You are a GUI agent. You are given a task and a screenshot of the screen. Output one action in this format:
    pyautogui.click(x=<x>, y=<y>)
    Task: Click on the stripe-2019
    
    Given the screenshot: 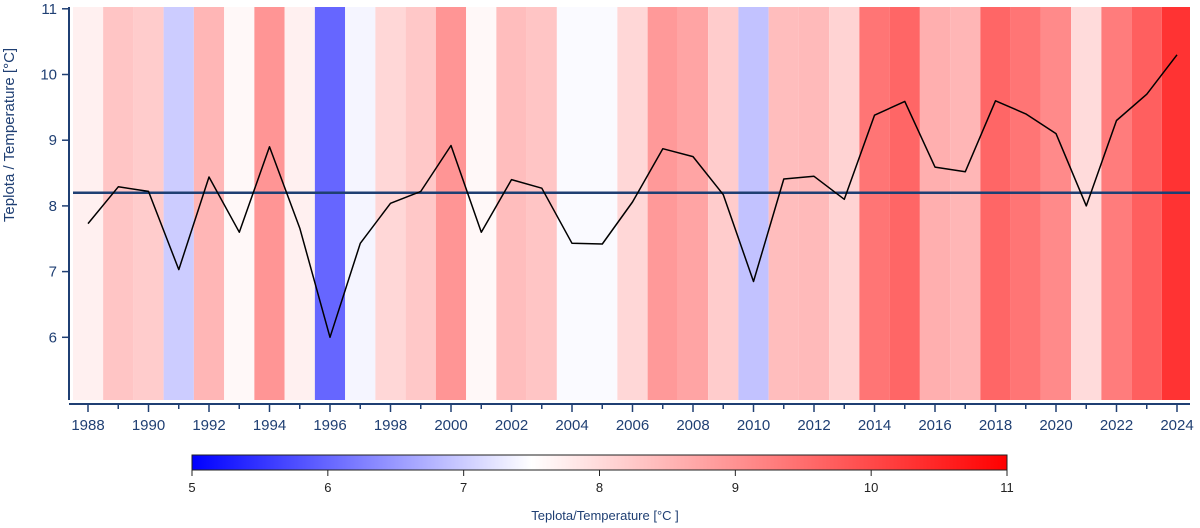 What is the action you would take?
    pyautogui.click(x=1025, y=203)
    